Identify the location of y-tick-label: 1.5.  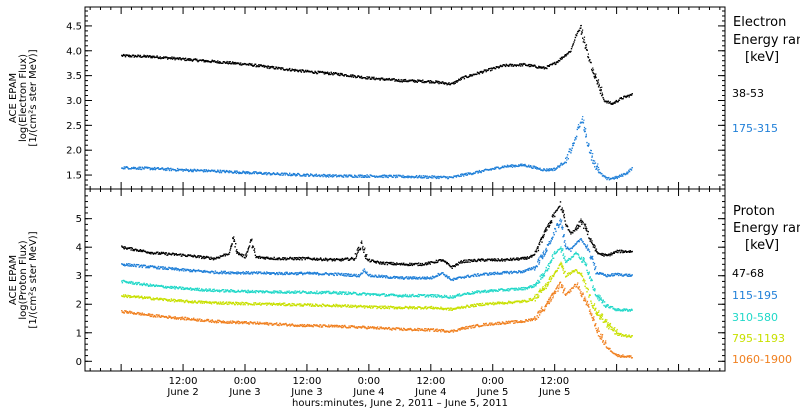
(74, 176).